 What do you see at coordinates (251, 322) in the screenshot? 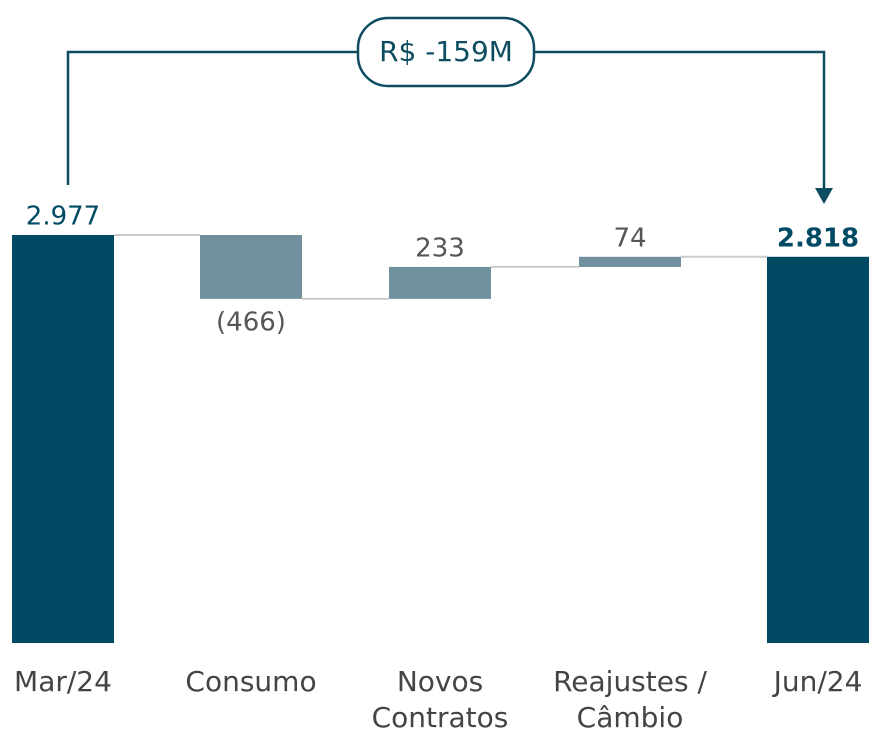
I see `value-label: (466)` at bounding box center [251, 322].